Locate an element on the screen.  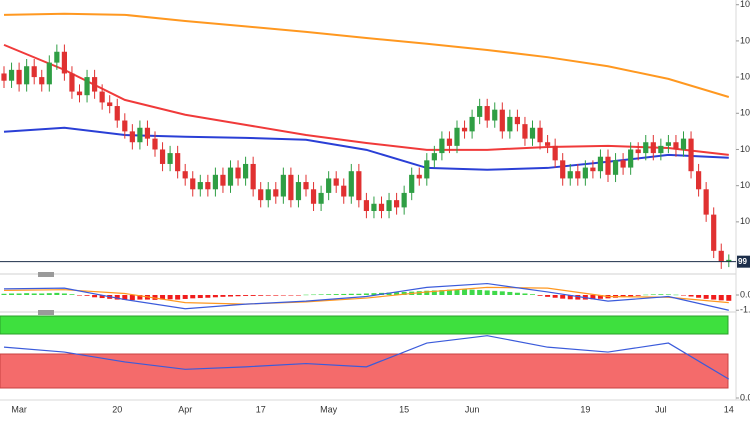
x-tick-label: 14 is located at coordinates (729, 409).